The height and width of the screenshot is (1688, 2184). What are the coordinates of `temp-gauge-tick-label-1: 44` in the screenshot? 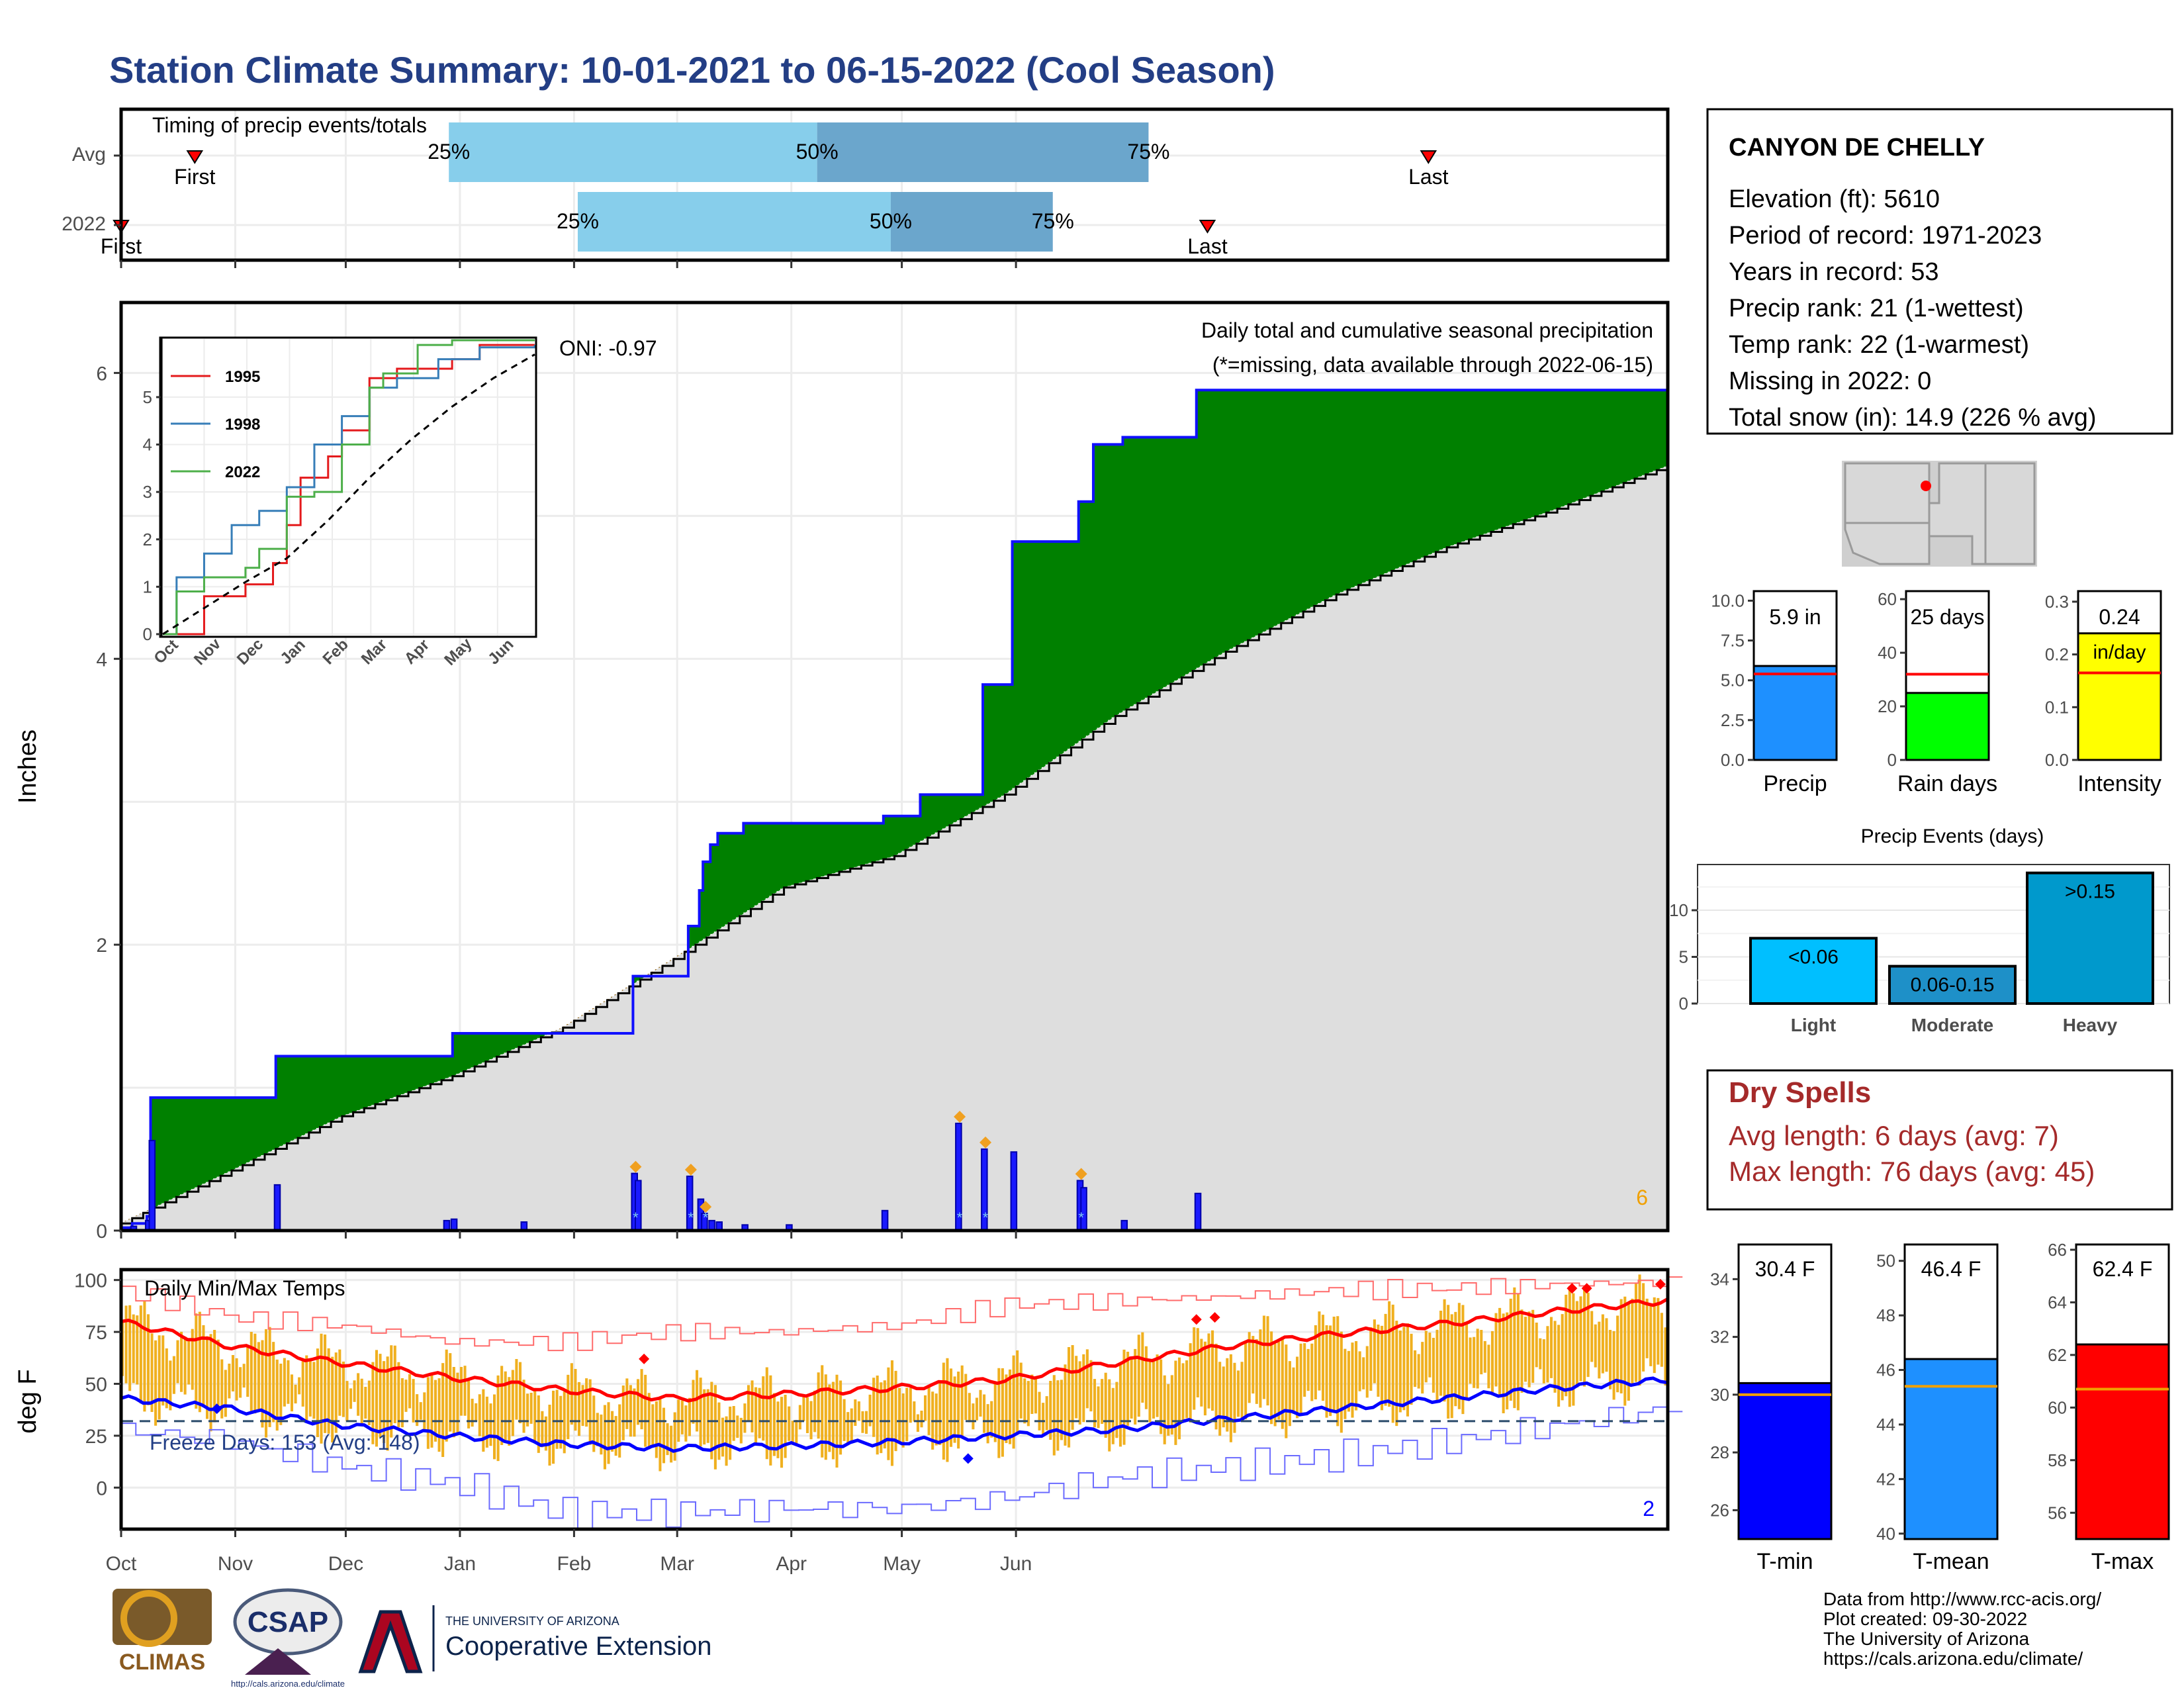 It's located at (1885, 1424).